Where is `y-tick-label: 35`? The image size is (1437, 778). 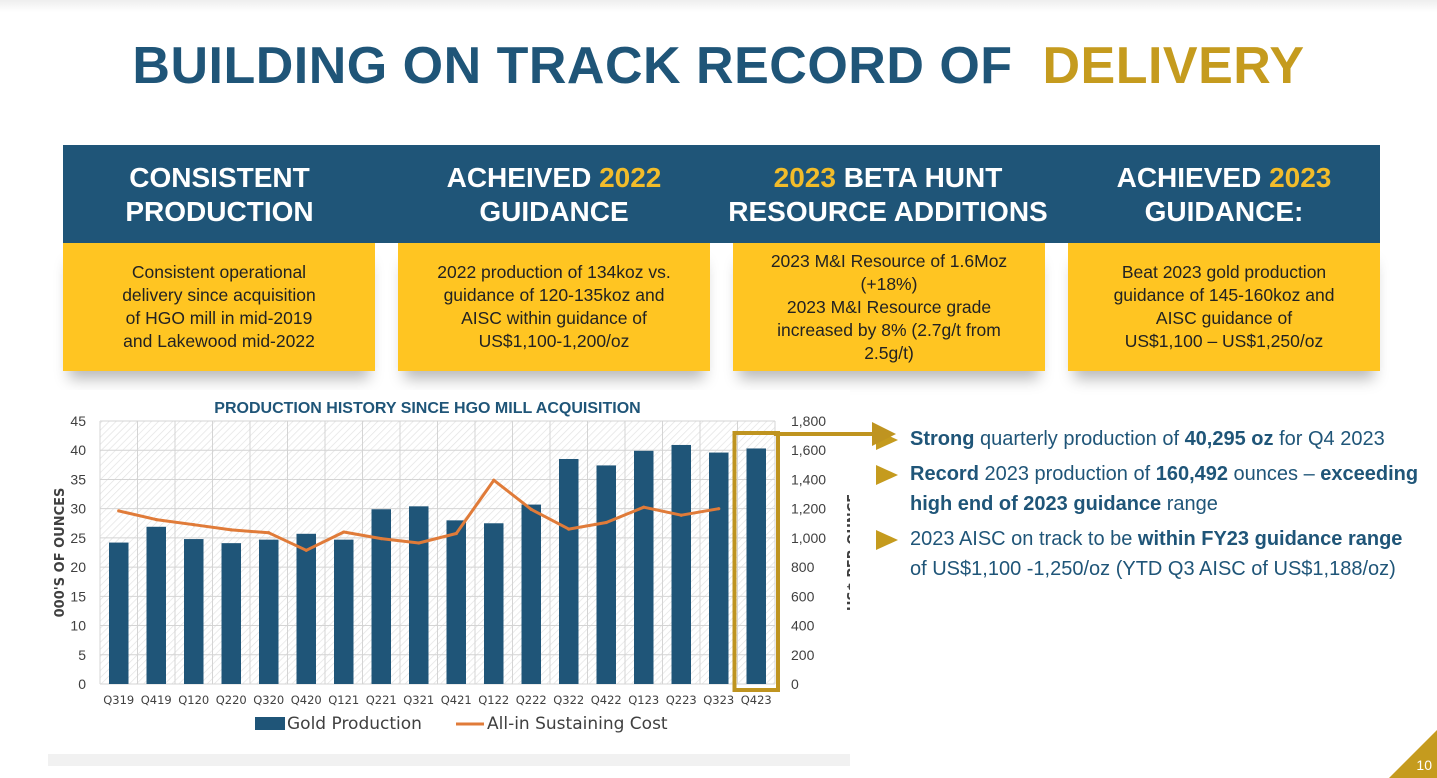
y-tick-label: 35 is located at coordinates (78, 479).